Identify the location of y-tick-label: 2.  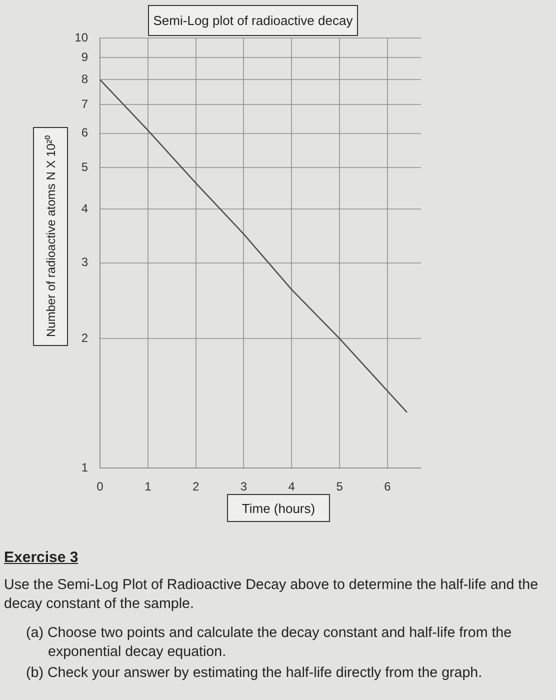
(84, 337).